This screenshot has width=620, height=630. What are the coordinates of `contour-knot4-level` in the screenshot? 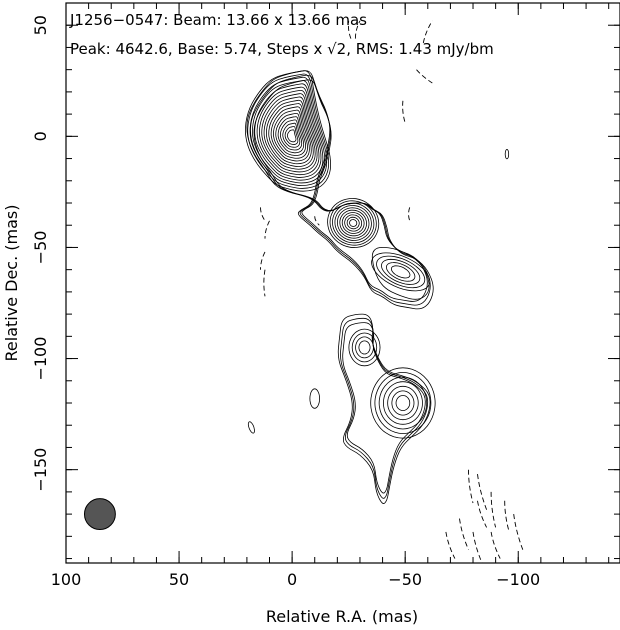 It's located at (403, 403).